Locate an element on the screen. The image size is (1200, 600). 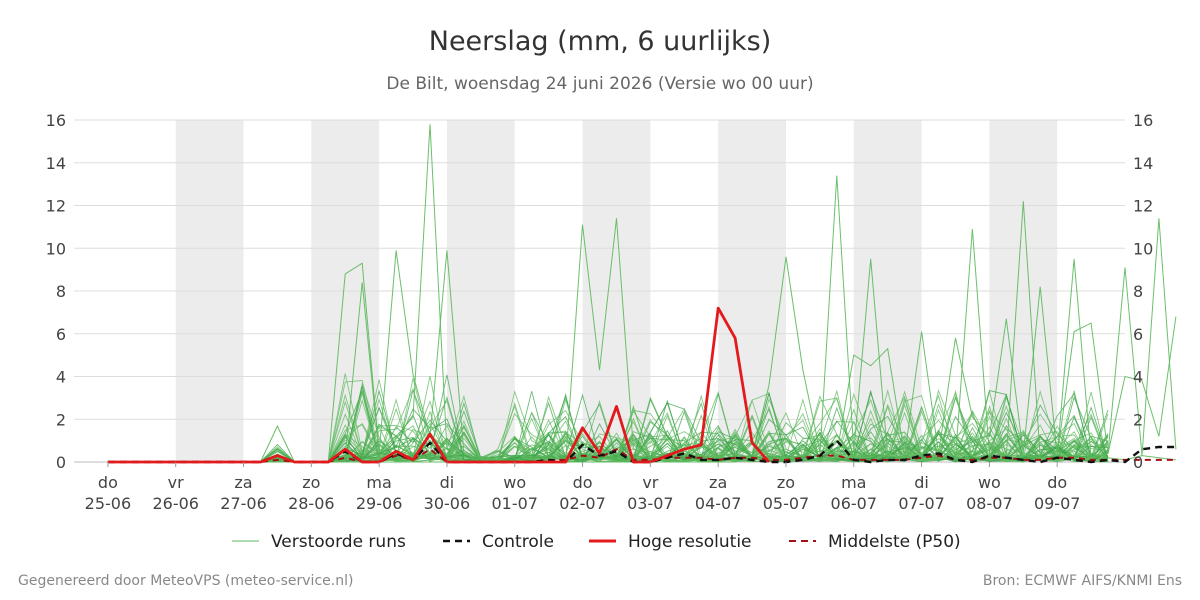
x-tick-day-02-07: do is located at coordinates (583, 482).